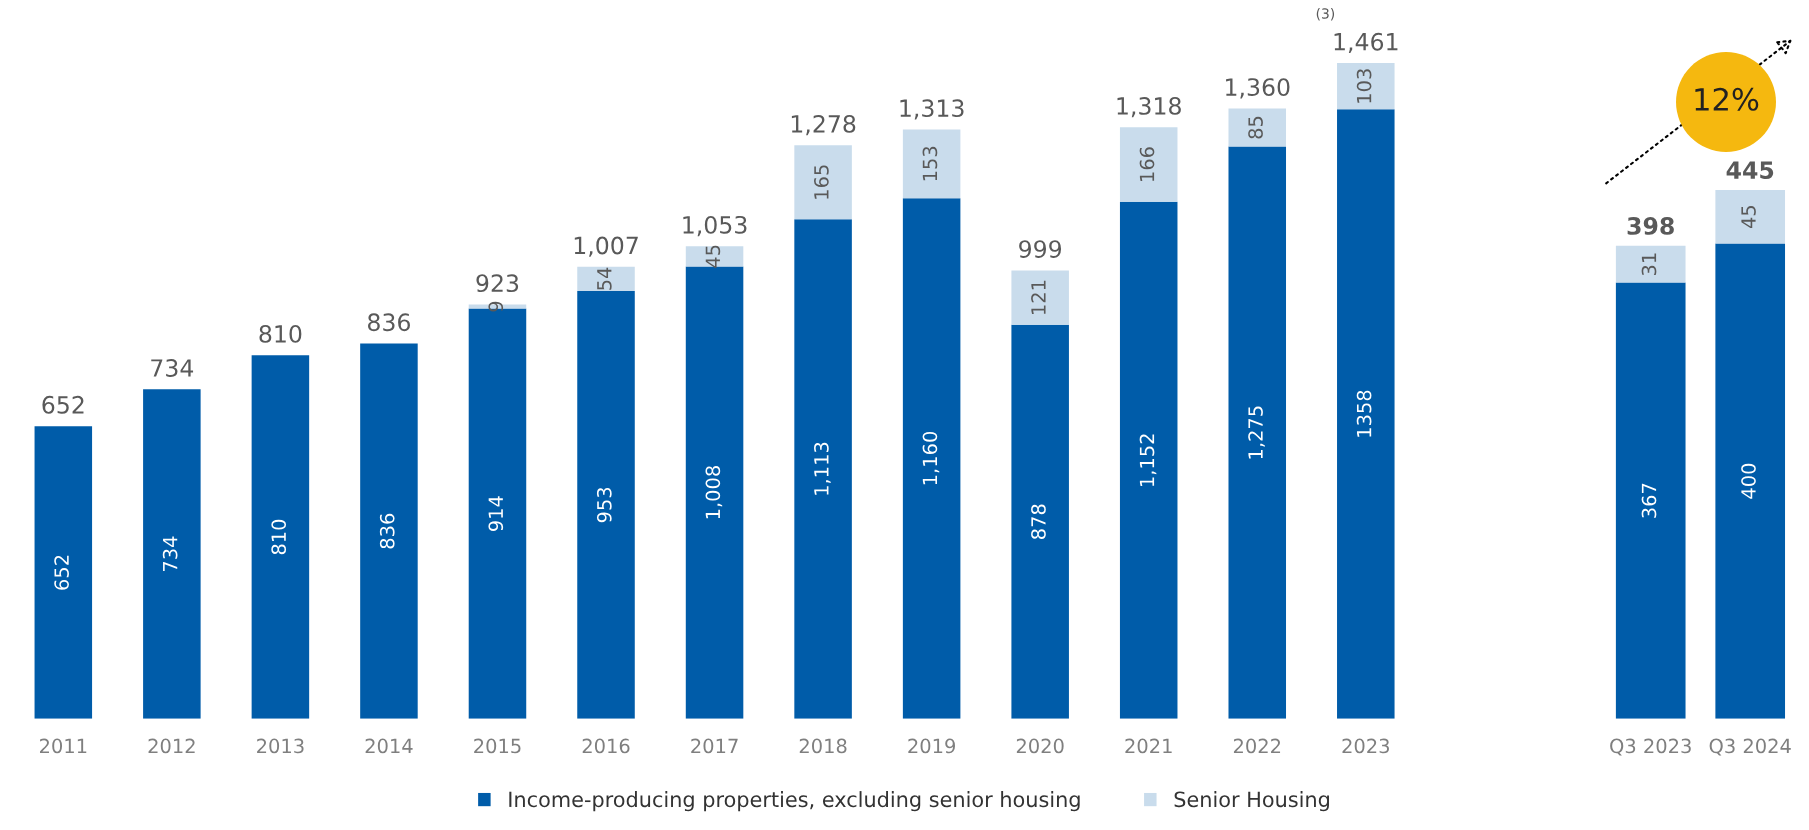  Describe the element at coordinates (606, 746) in the screenshot. I see `x-tick-label: 2016` at that location.